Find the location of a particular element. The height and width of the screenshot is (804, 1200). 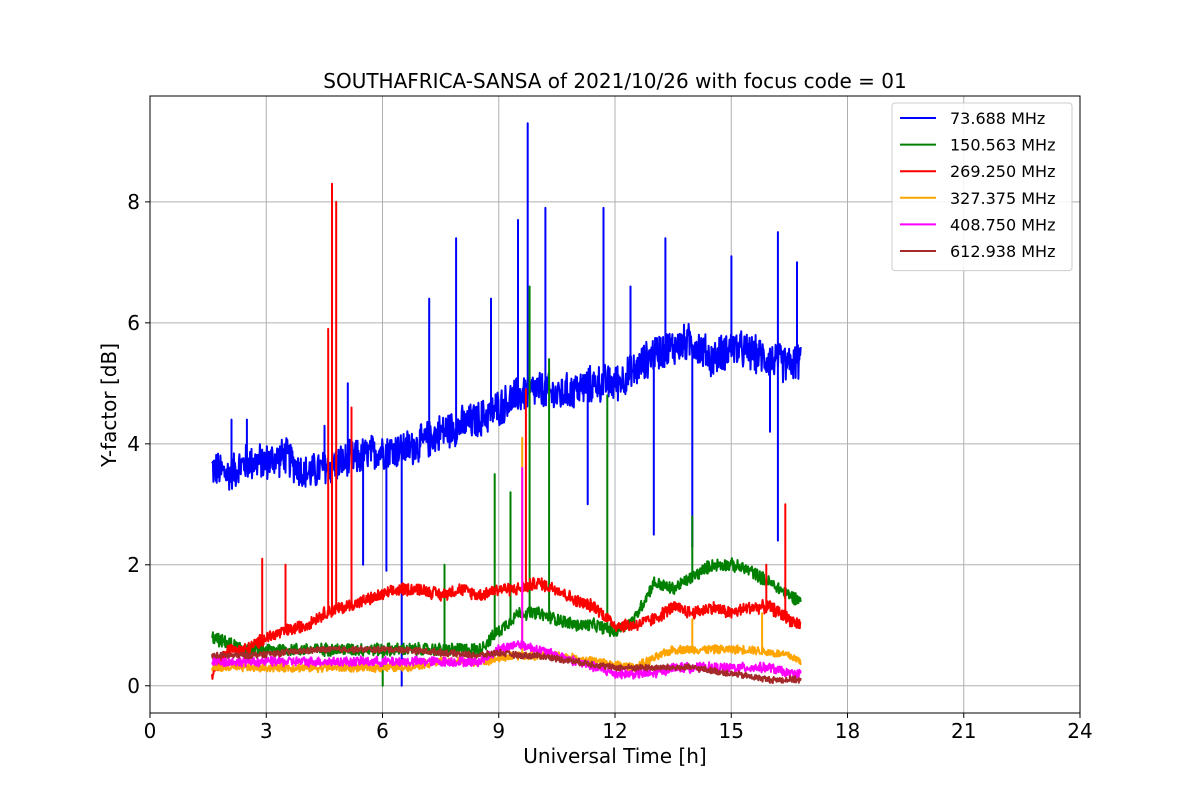

legend-box is located at coordinates (982, 187).